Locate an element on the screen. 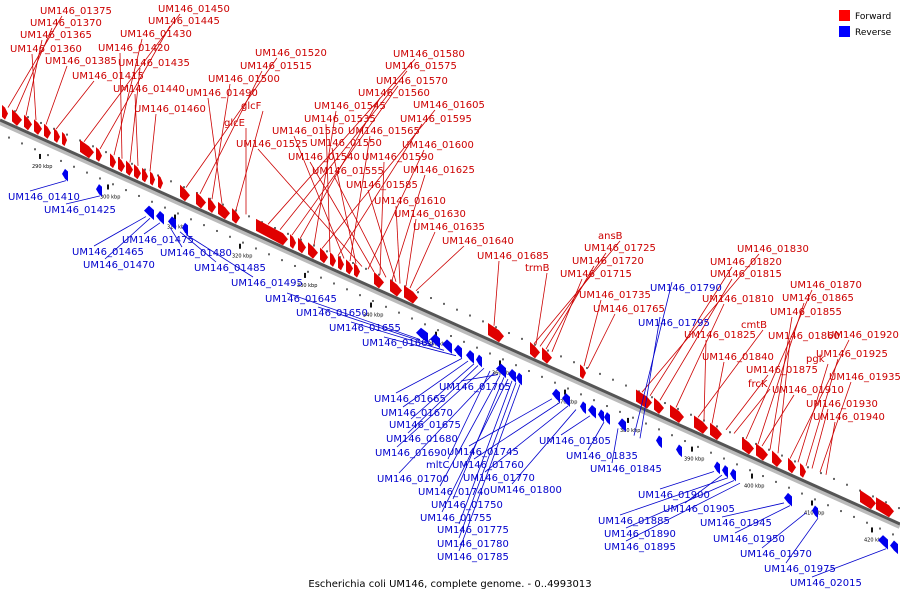  forward-gene-label: UM146_01725 is located at coordinates (620, 248).